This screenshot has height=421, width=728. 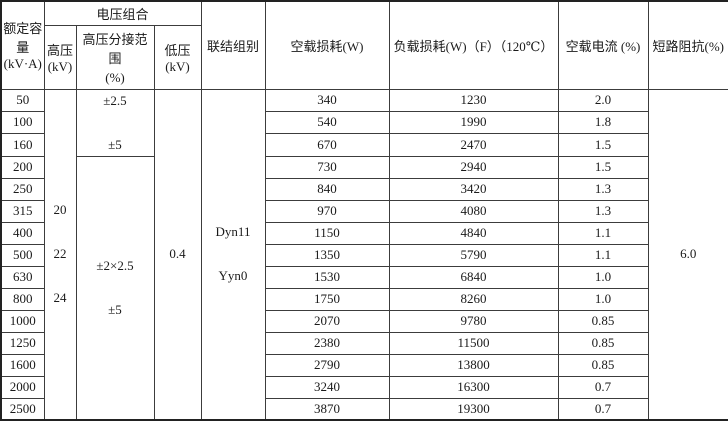 I want to click on header-voltage-combination: 电压组合, so click(x=122, y=13).